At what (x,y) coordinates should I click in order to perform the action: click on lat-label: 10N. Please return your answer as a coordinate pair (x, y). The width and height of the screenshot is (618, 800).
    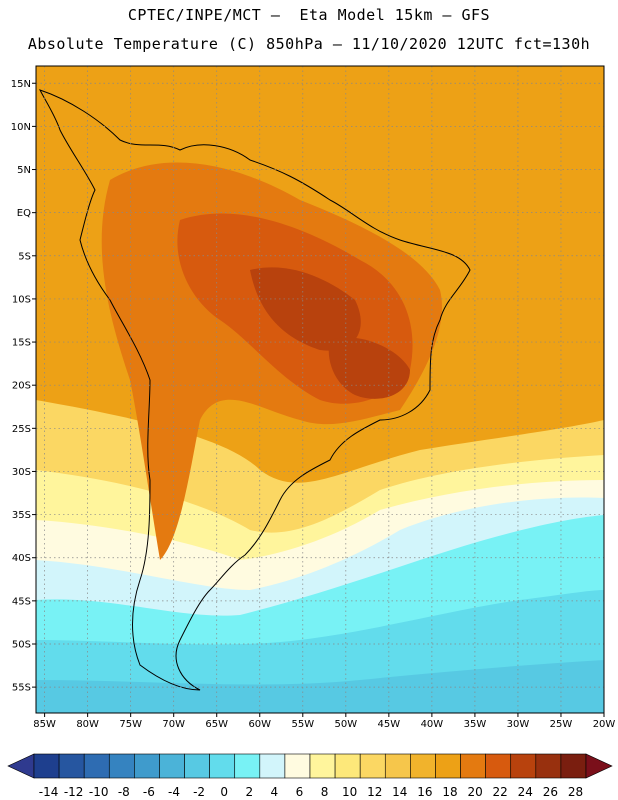
    Looking at the image, I should click on (21, 127).